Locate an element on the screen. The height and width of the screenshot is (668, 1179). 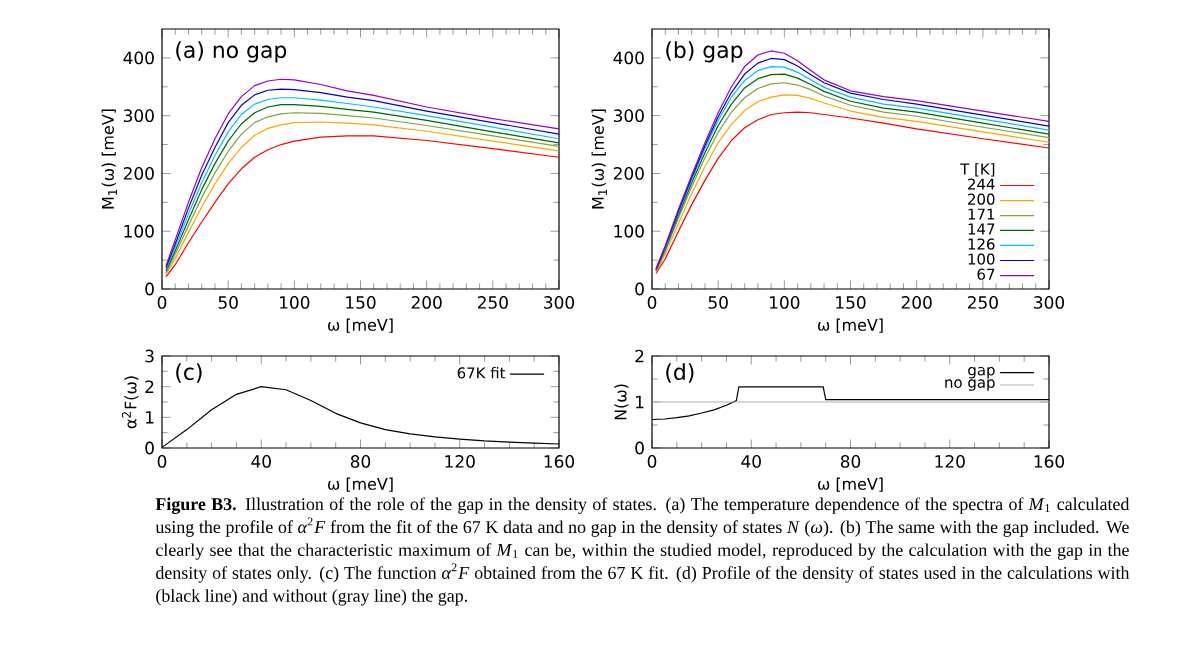
legend-label: no gap is located at coordinates (970, 385).